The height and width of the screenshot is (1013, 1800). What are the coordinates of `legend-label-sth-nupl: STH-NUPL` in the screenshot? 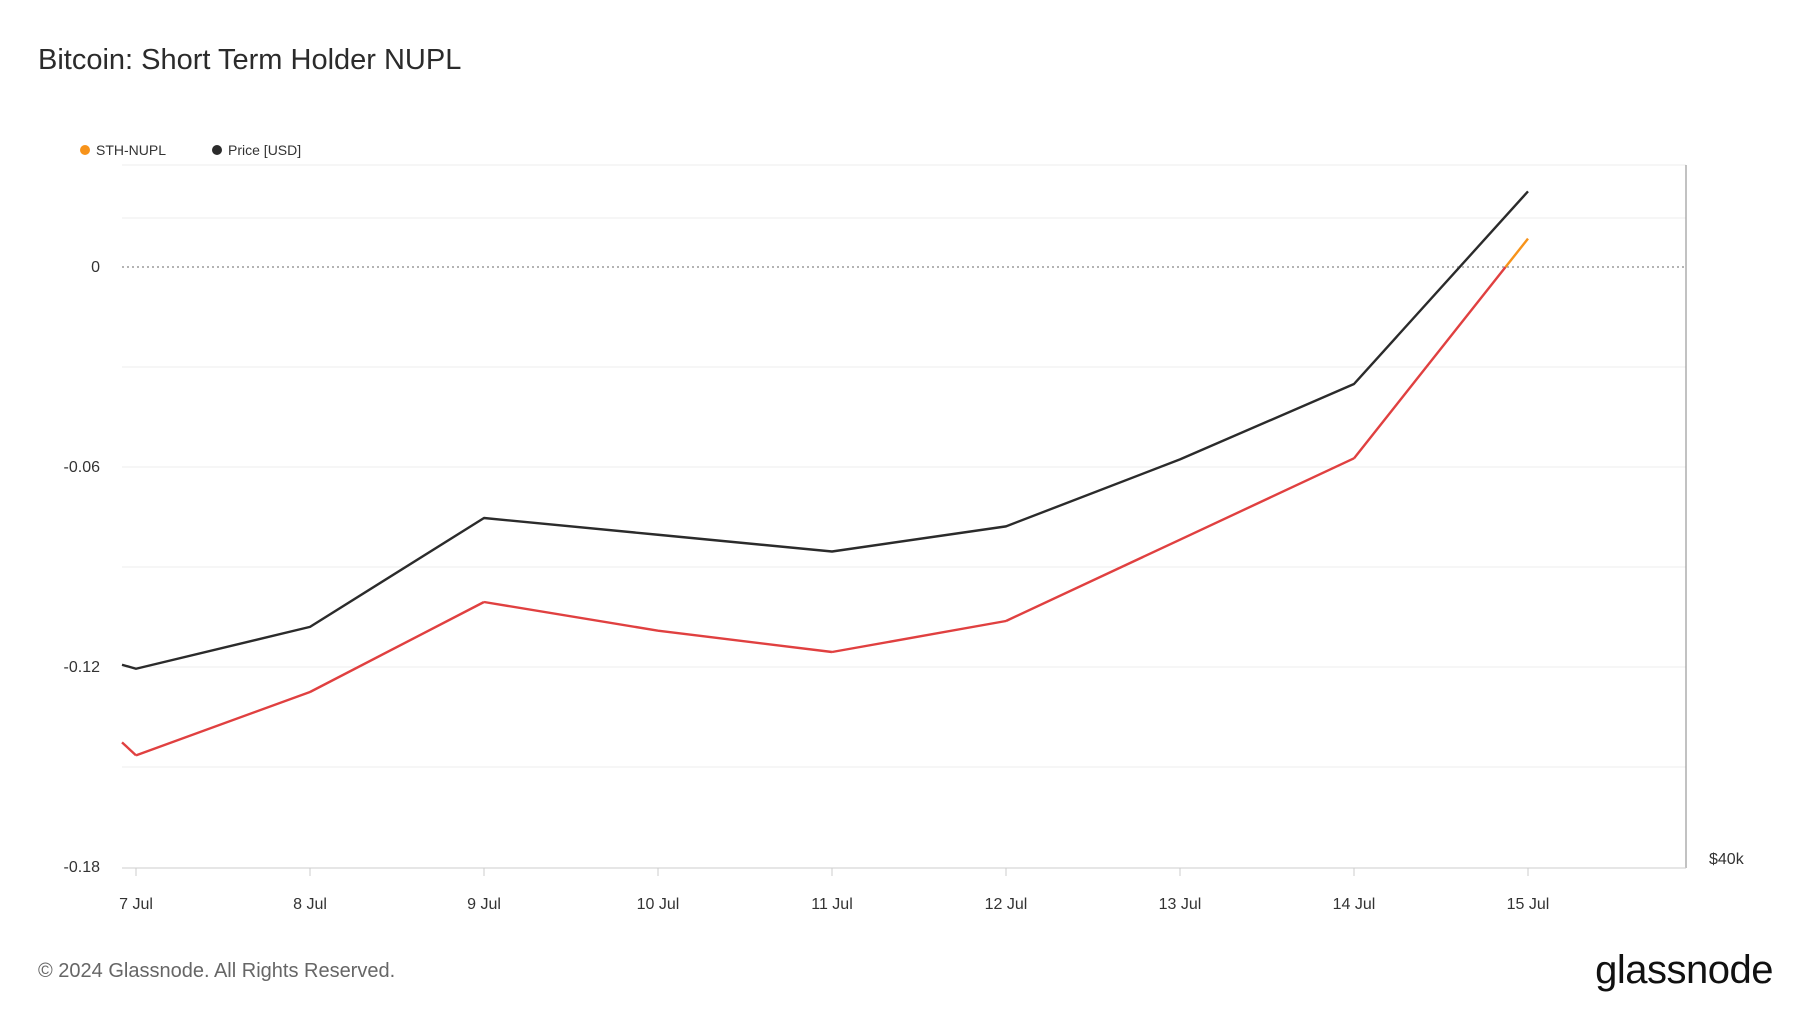 It's located at (131, 150).